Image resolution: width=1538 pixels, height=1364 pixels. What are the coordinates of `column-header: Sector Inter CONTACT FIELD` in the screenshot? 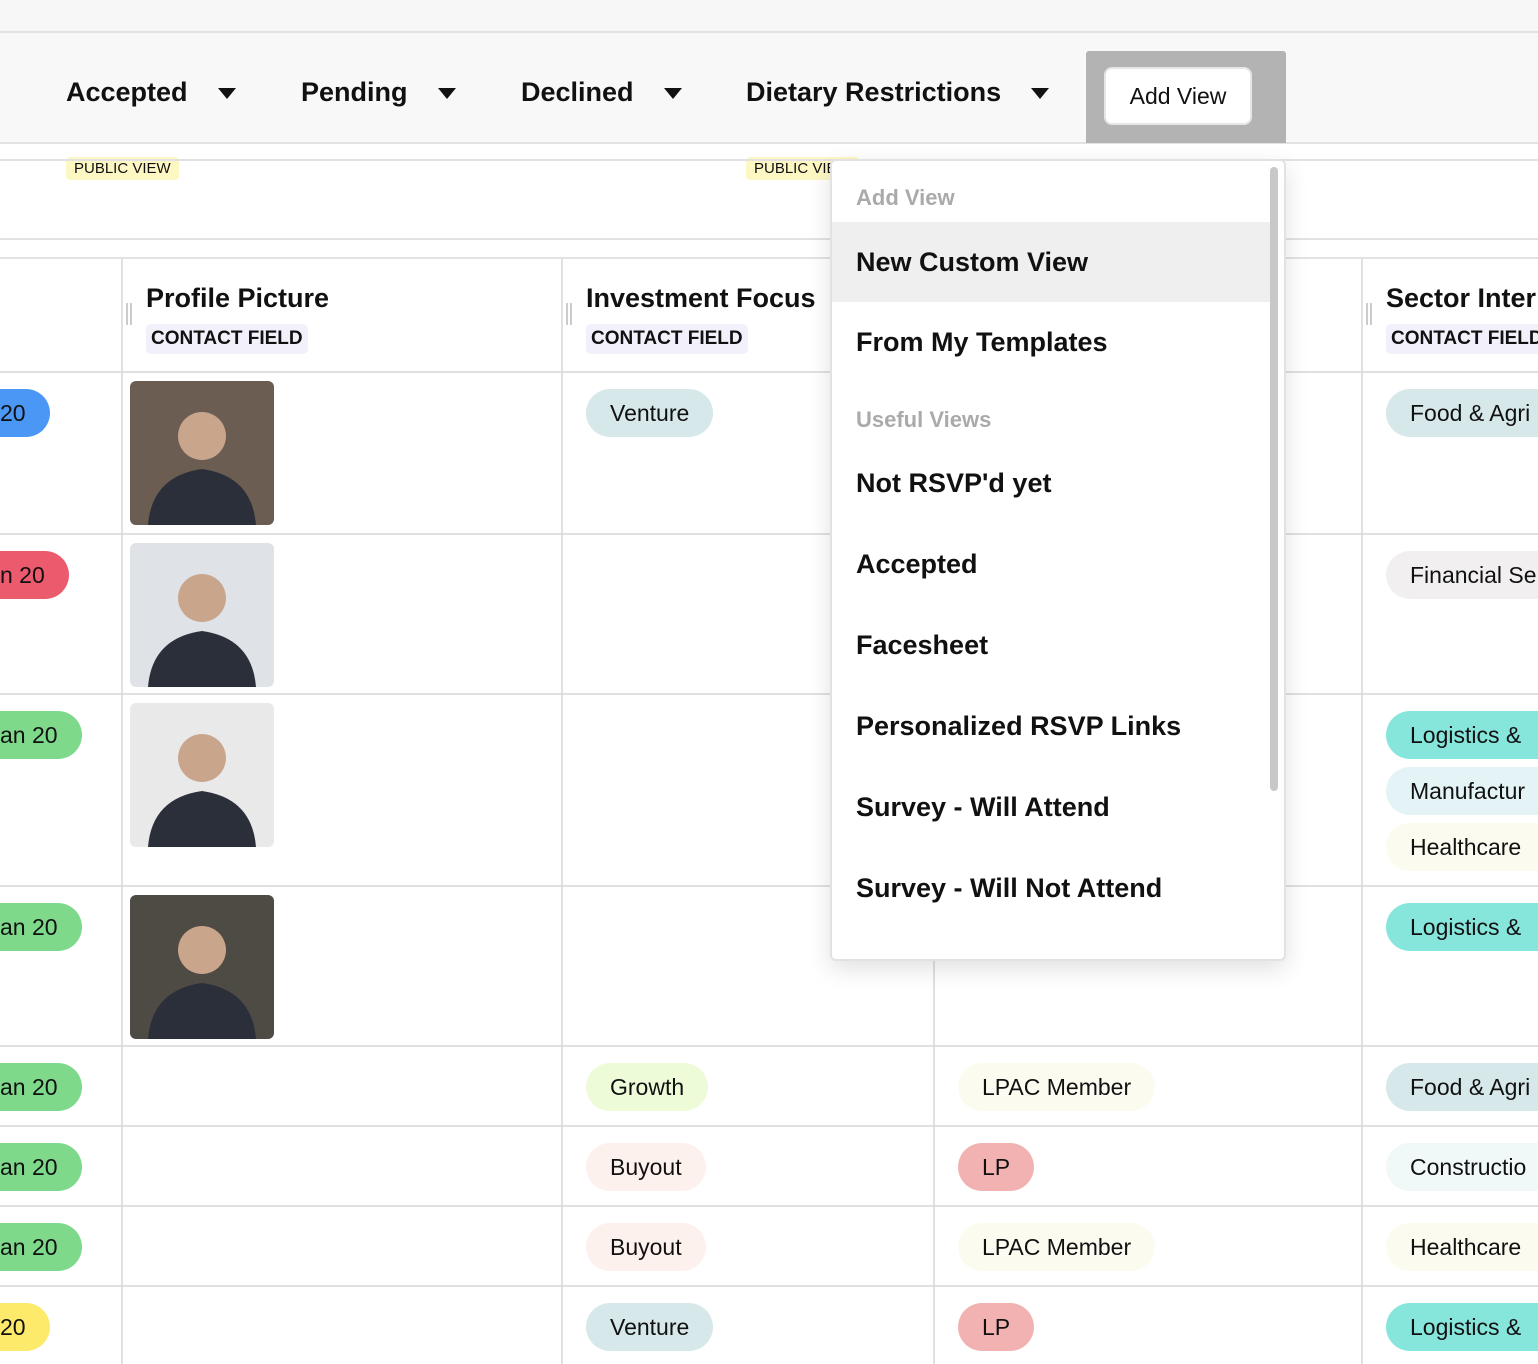 It's located at (1462, 318).